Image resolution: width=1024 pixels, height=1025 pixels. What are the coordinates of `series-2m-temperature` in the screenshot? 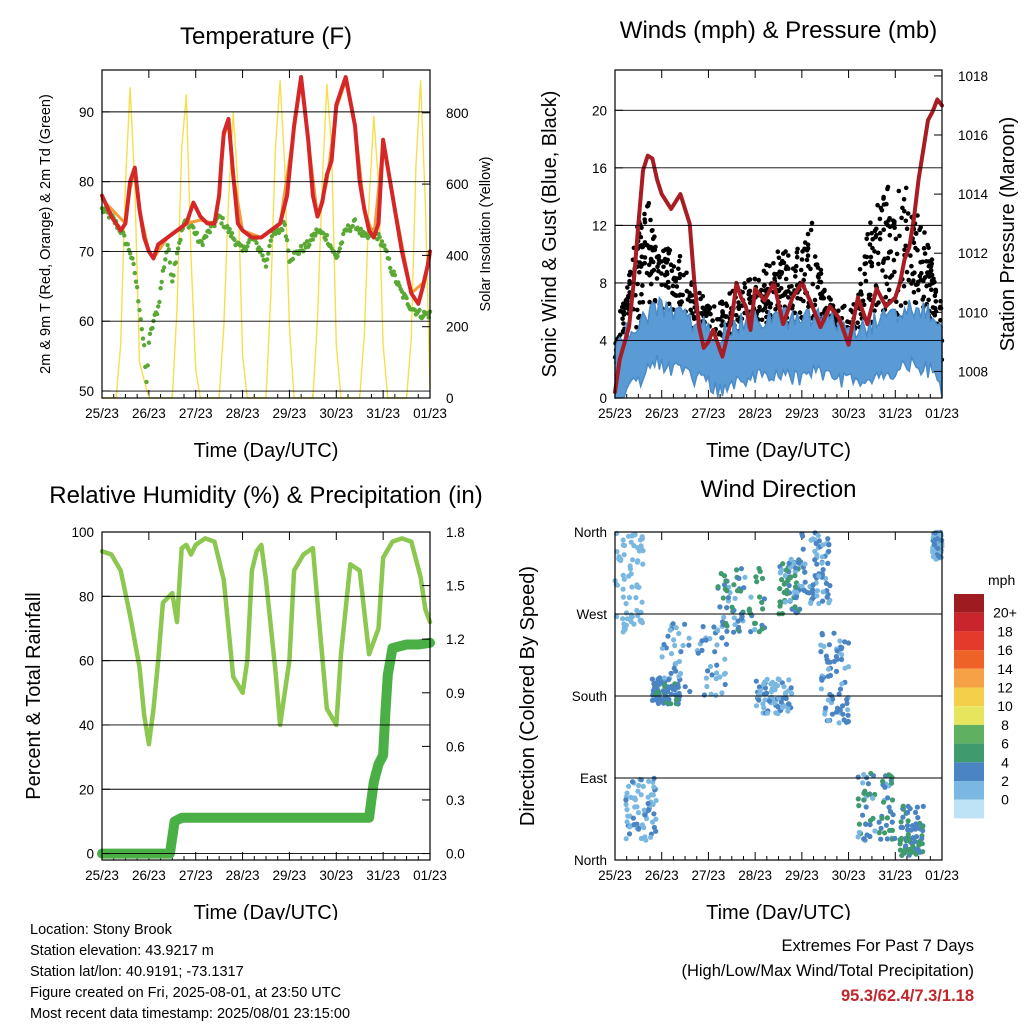 It's located at (266, 190).